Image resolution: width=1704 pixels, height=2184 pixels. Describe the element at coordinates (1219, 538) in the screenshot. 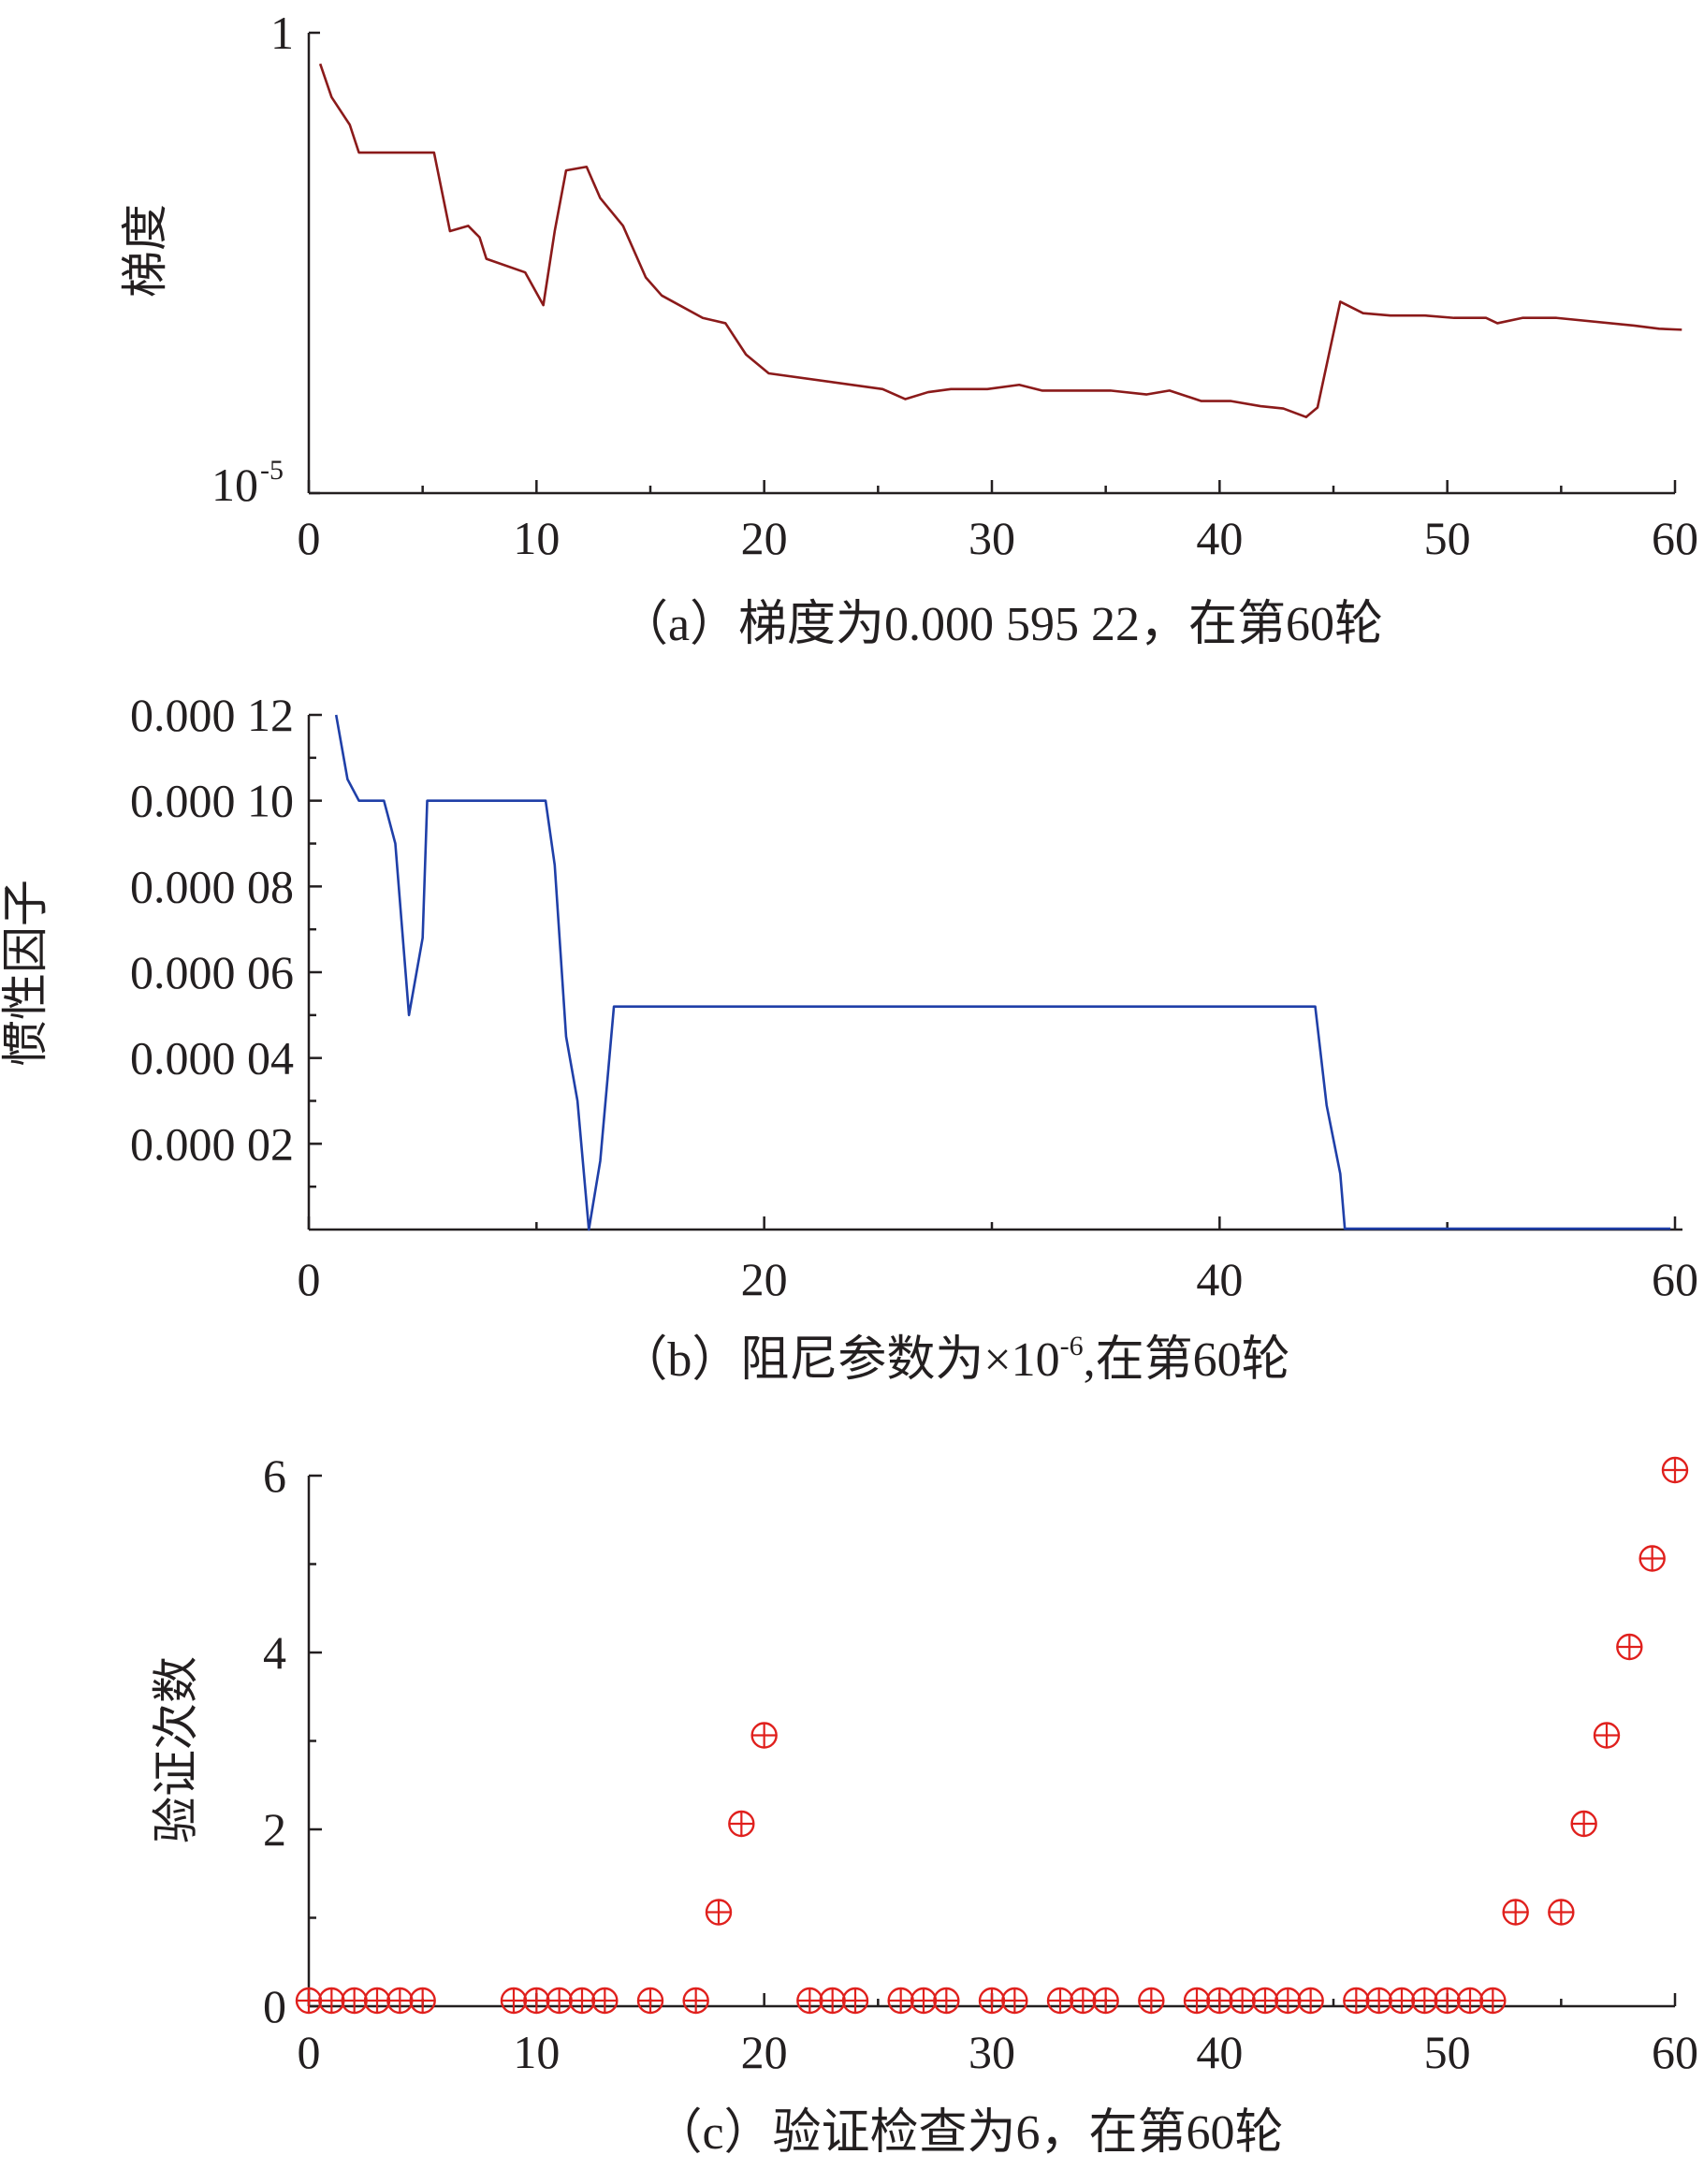

I see `panel-a-x-tick-label: 40` at that location.